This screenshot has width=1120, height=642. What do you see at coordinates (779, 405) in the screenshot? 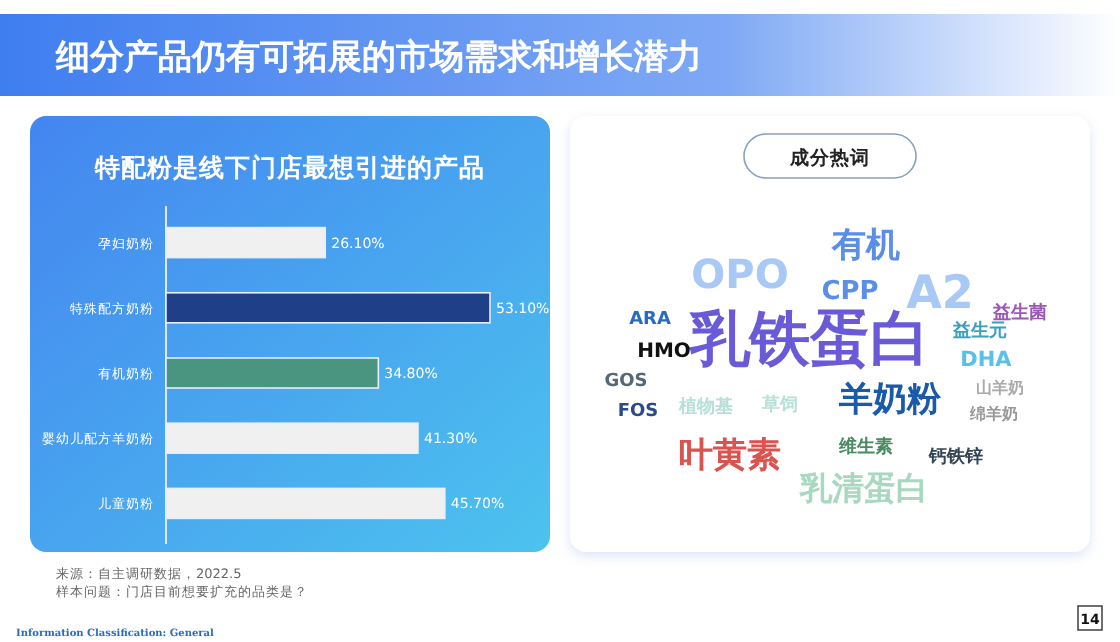
I see `text: 草饲` at bounding box center [779, 405].